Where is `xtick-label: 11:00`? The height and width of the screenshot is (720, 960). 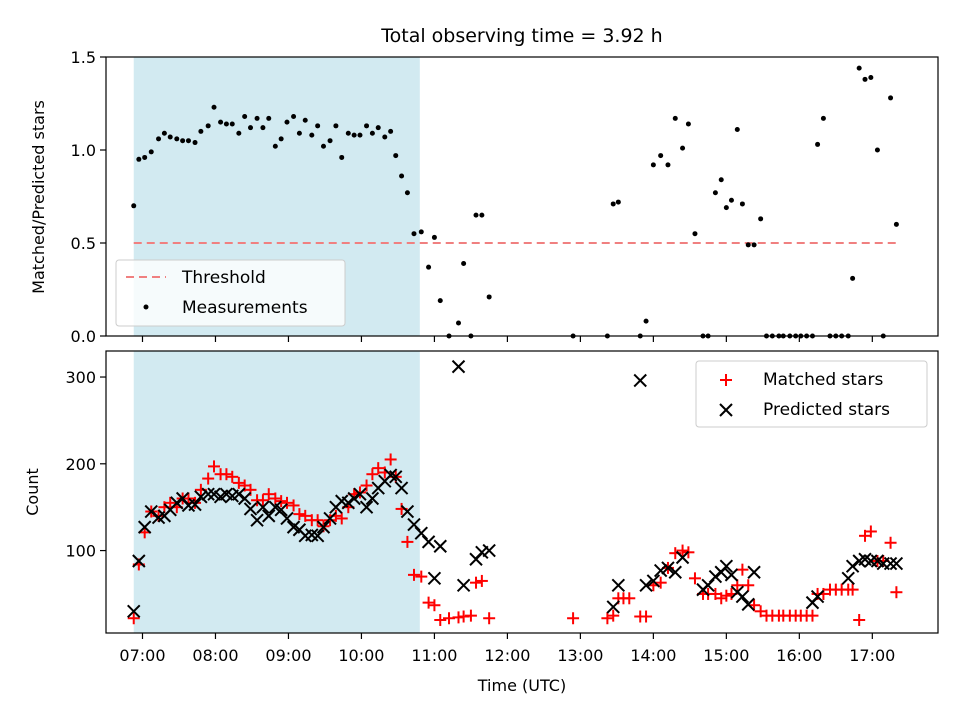
xtick-label: 11:00 is located at coordinates (434, 655).